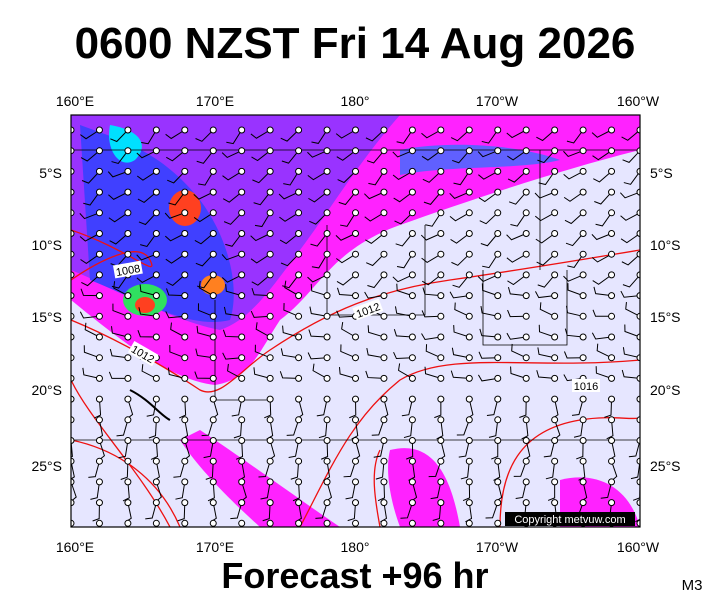 The width and height of the screenshot is (711, 600). What do you see at coordinates (586, 385) in the screenshot?
I see `isobar-label-box` at bounding box center [586, 385].